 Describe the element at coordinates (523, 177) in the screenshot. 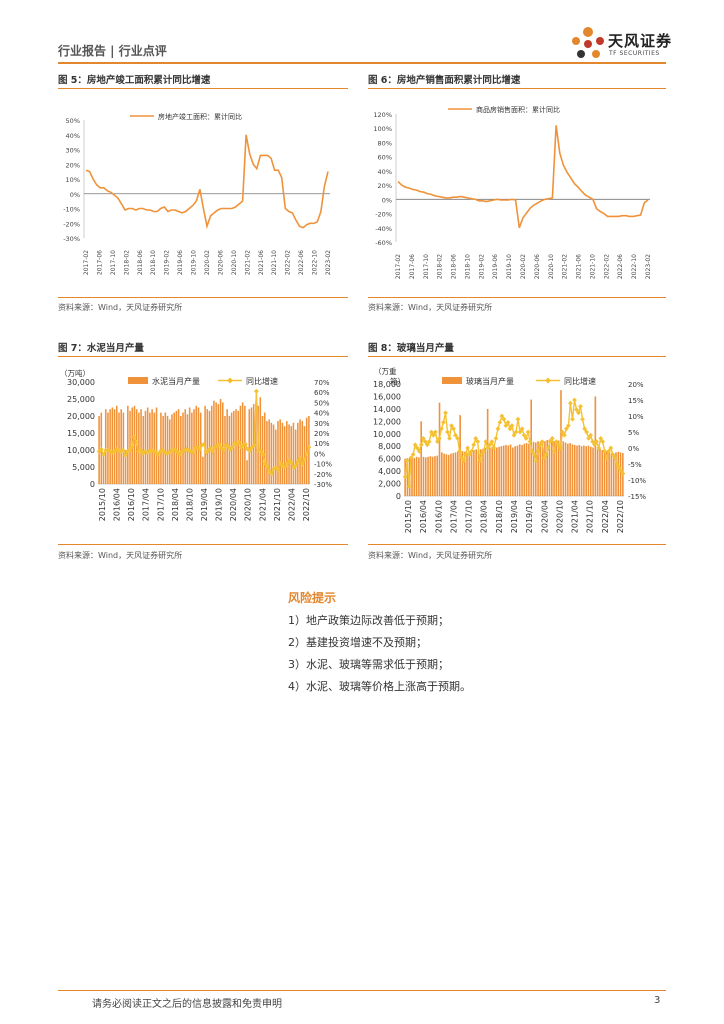

I see `series-line` at that location.